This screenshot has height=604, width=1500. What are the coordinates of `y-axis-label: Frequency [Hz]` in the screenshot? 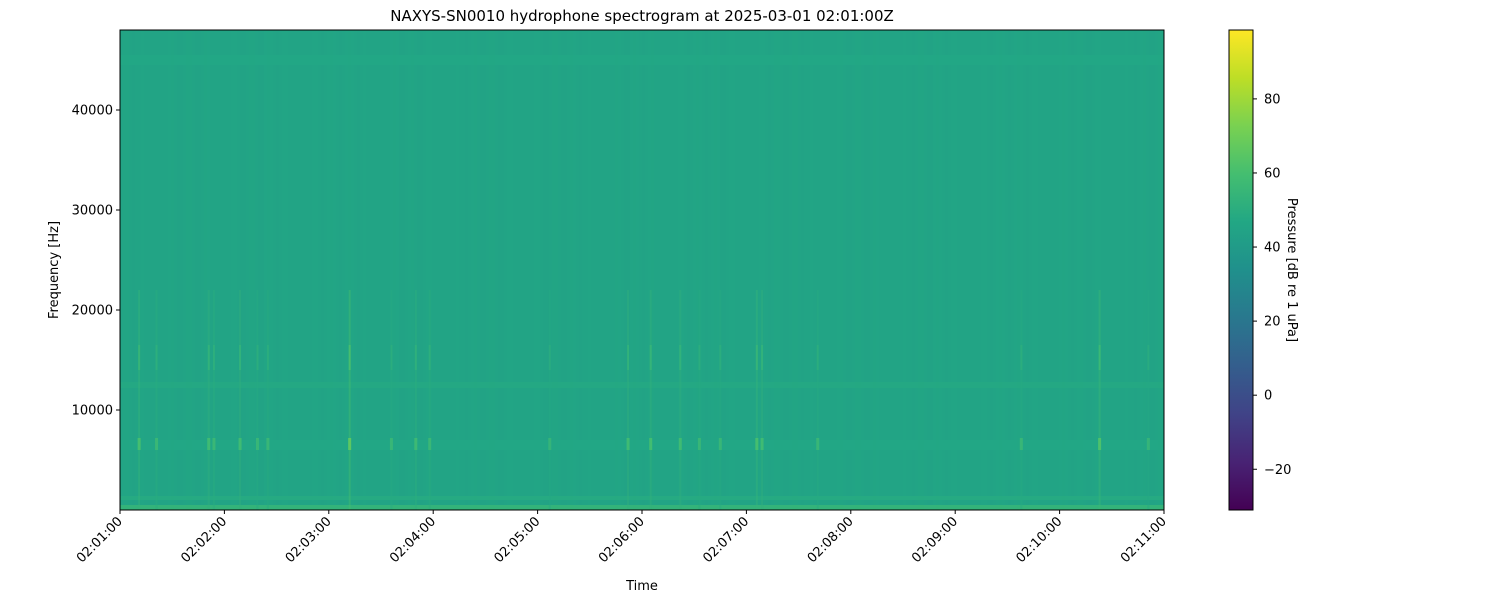 It's located at (54, 270).